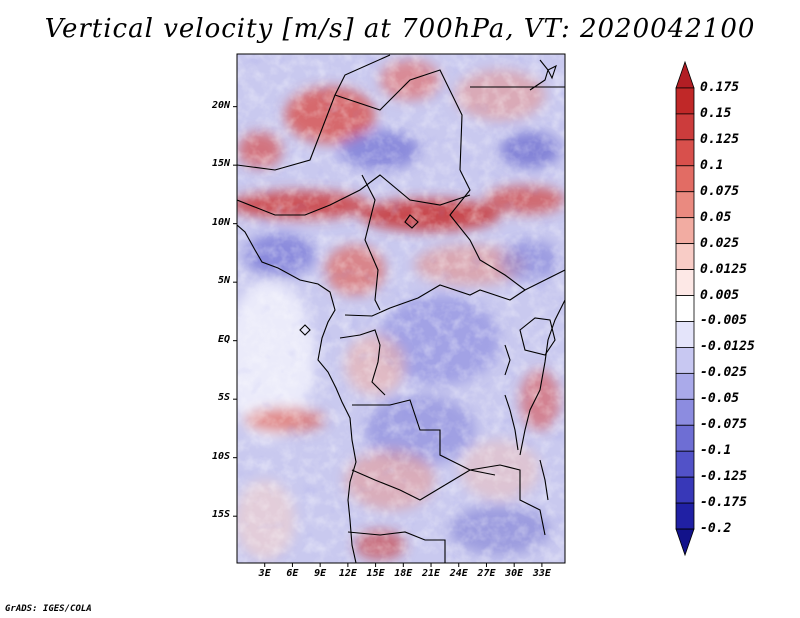 The image size is (800, 618). I want to click on lake-chad, so click(411, 221).